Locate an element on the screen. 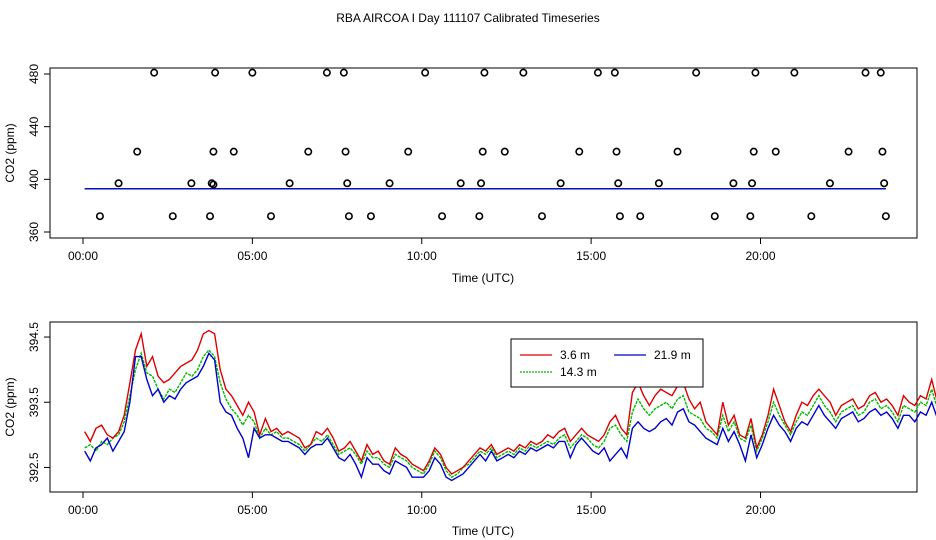 Image resolution: width=936 pixels, height=540 pixels. panel-bottom-x-tick-label: 20:00 is located at coordinates (760, 510).